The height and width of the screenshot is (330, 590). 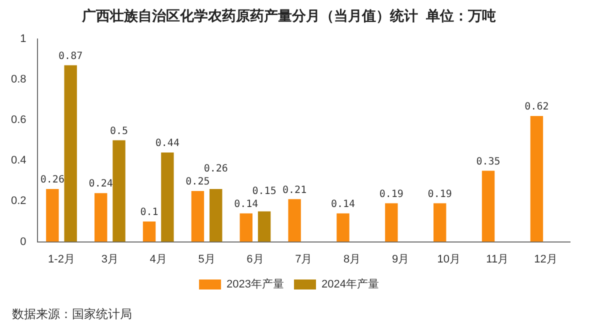 I want to click on x-tick-label: 1-2月, so click(x=61, y=259).